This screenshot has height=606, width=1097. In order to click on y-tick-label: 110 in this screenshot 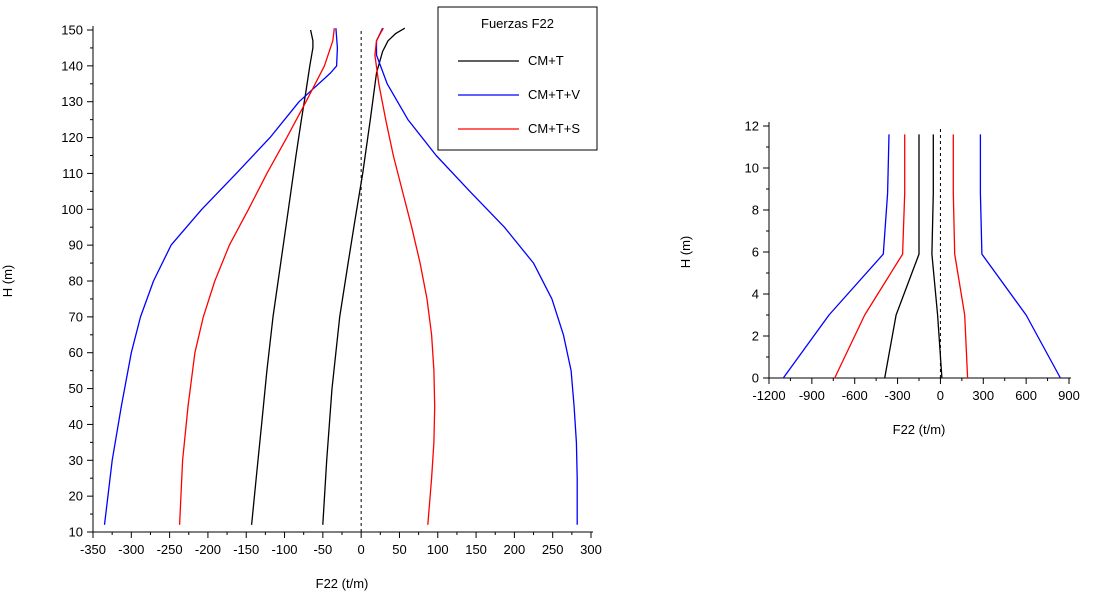, I will do `click(72, 173)`.